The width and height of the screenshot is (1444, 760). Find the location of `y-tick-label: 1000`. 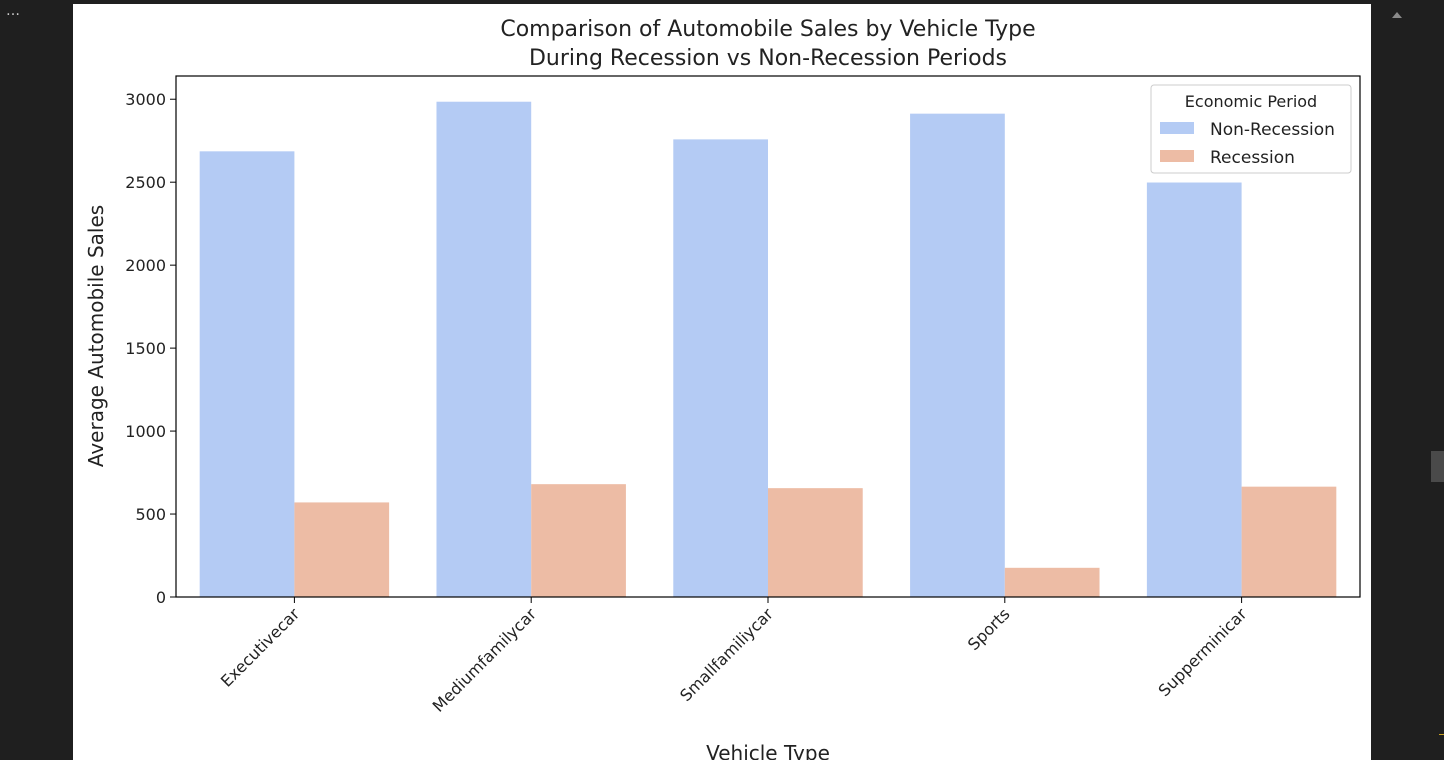

y-tick-label: 1000 is located at coordinates (145, 431).